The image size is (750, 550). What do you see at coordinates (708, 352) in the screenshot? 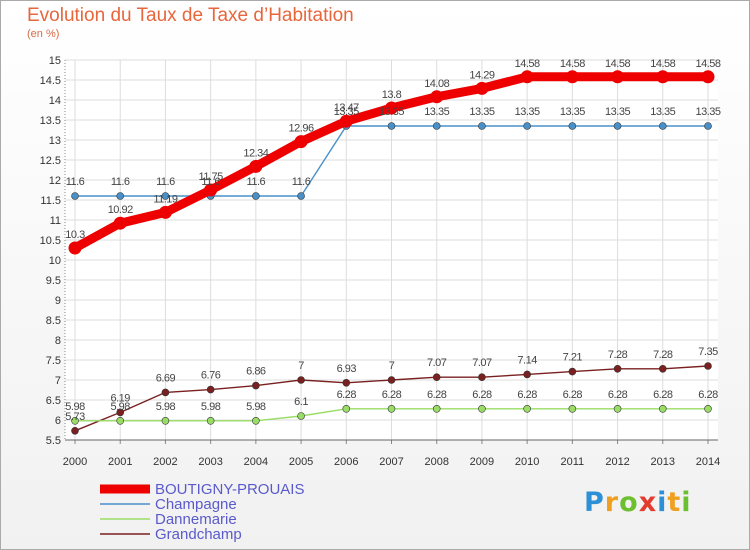
I see `data-label: 7.35` at bounding box center [708, 352].